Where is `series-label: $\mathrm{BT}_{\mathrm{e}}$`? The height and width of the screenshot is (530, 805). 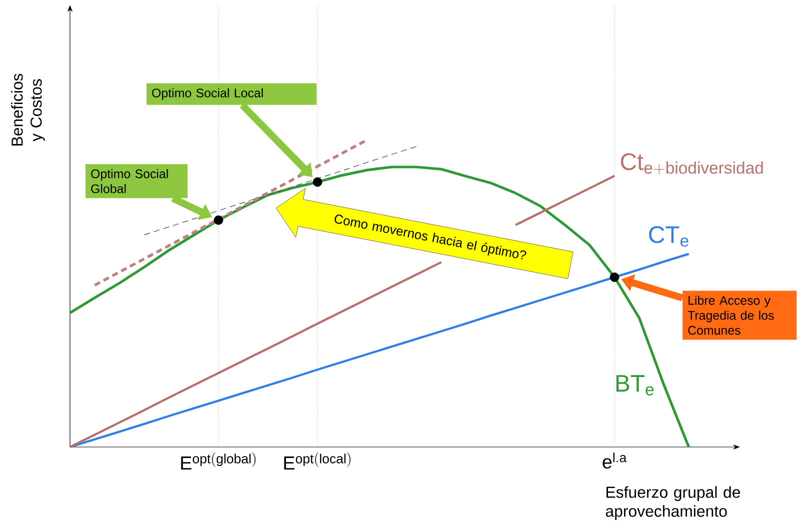 series-label: $\mathrm{BT}_{\mathrm{e}}$ is located at coordinates (635, 385).